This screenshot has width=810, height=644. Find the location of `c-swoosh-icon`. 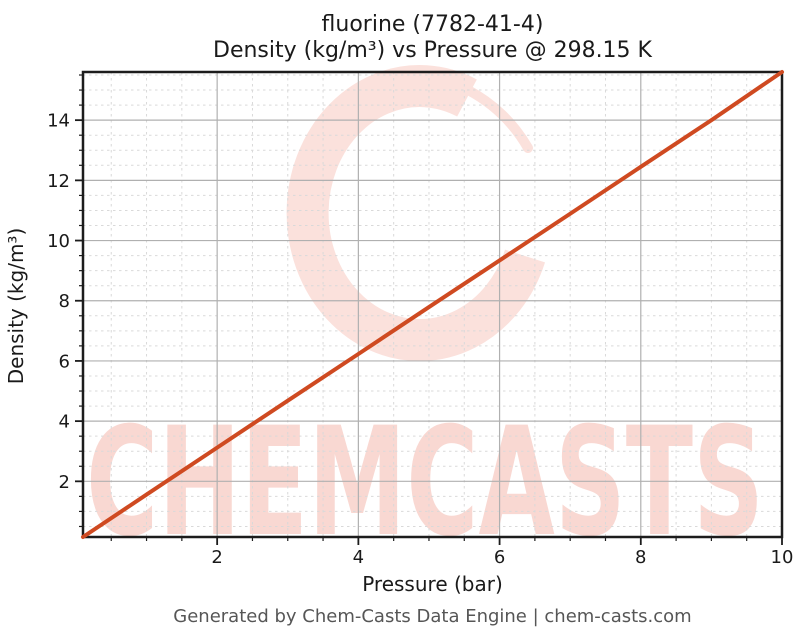

c-swoosh-icon is located at coordinates (498, 119).